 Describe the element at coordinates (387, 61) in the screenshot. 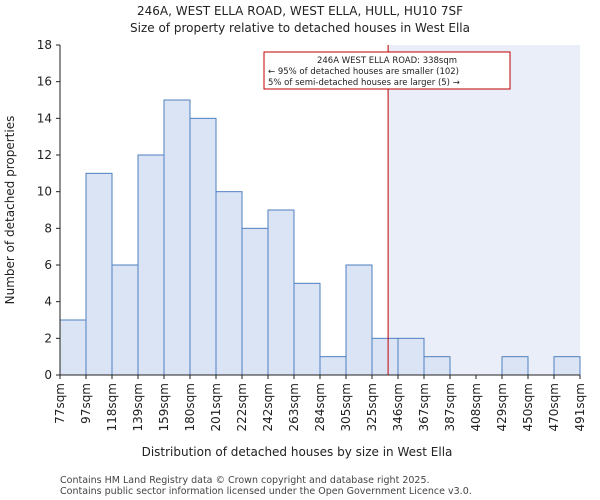

I see `annotation-line-1: 246A WEST ELLA ROAD: 338sqm` at that location.